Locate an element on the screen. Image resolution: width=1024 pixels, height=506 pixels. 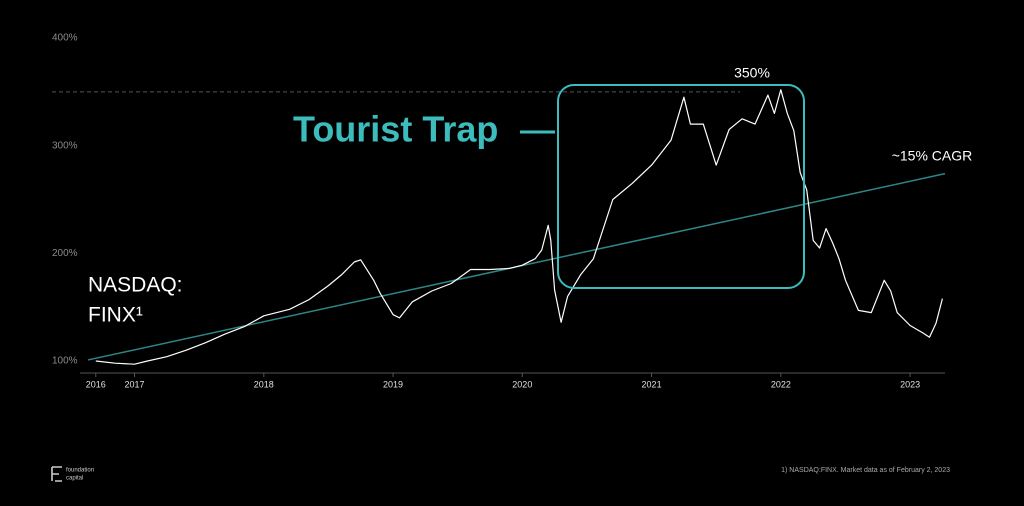
x-tick-label: 2016 is located at coordinates (96, 384).